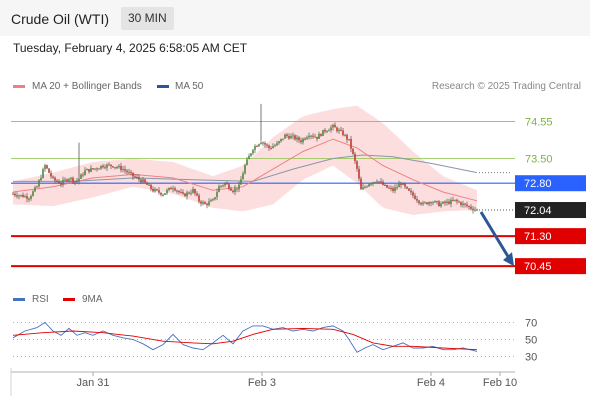 Image resolution: width=590 pixels, height=400 pixels. I want to click on ma9-legend-label: 9MA, so click(92, 299).